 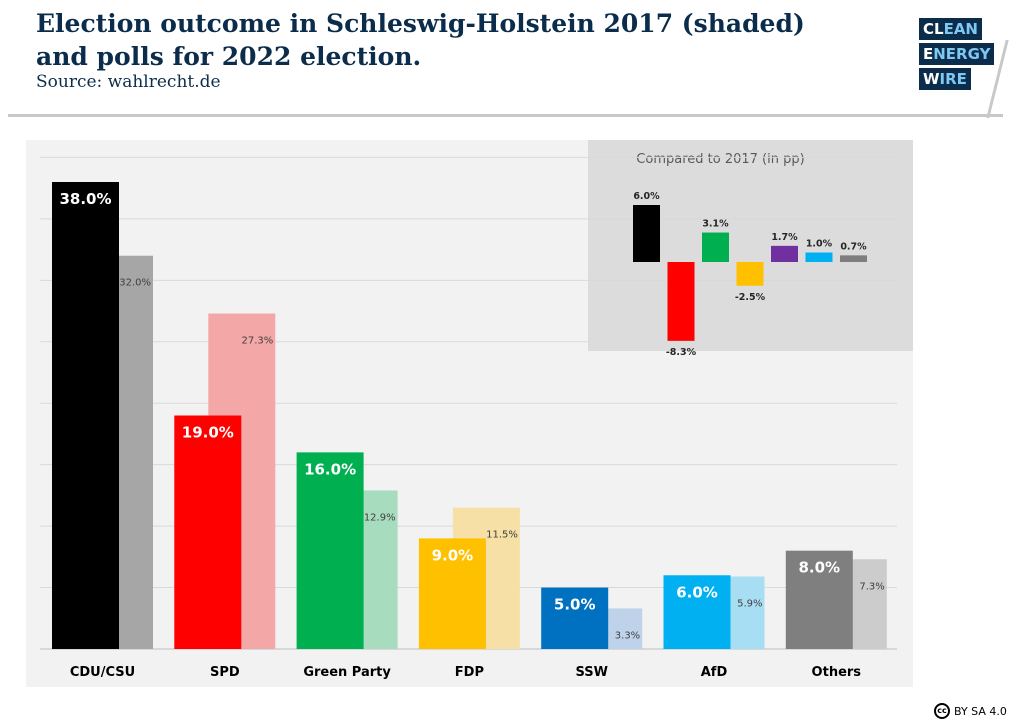 What do you see at coordinates (347, 672) in the screenshot?
I see `category-label-green-party: Green Party` at bounding box center [347, 672].